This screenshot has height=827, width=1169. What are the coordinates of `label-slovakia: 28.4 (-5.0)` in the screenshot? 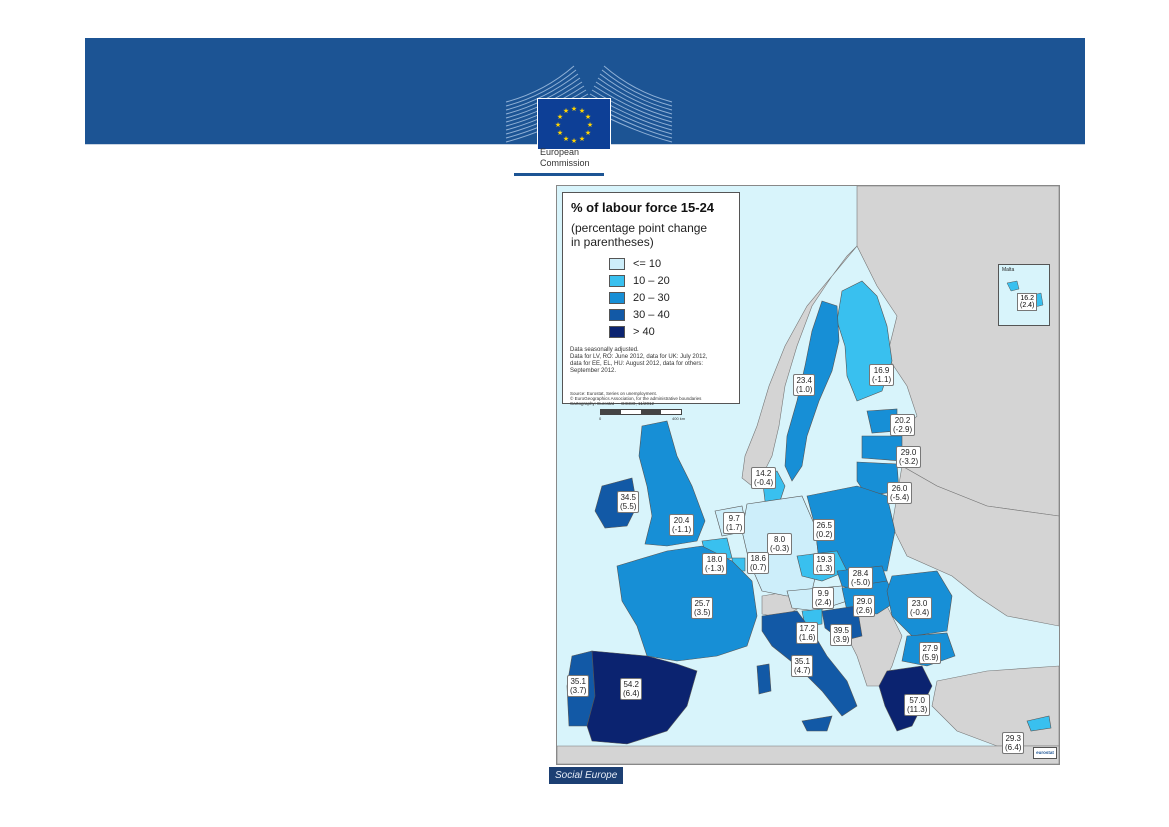 It's located at (861, 578).